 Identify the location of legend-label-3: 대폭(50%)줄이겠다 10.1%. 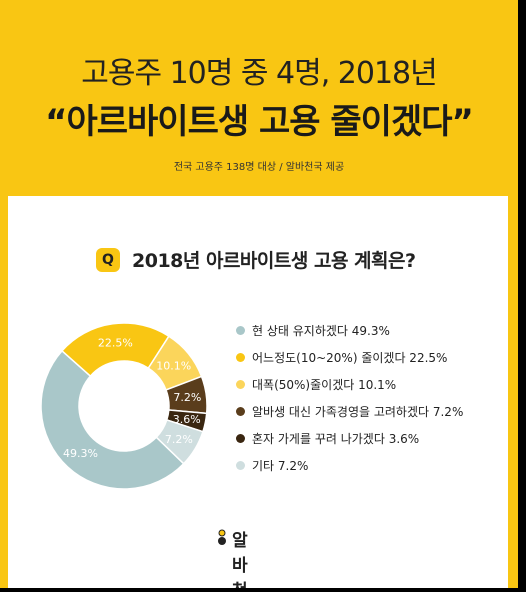
(324, 385).